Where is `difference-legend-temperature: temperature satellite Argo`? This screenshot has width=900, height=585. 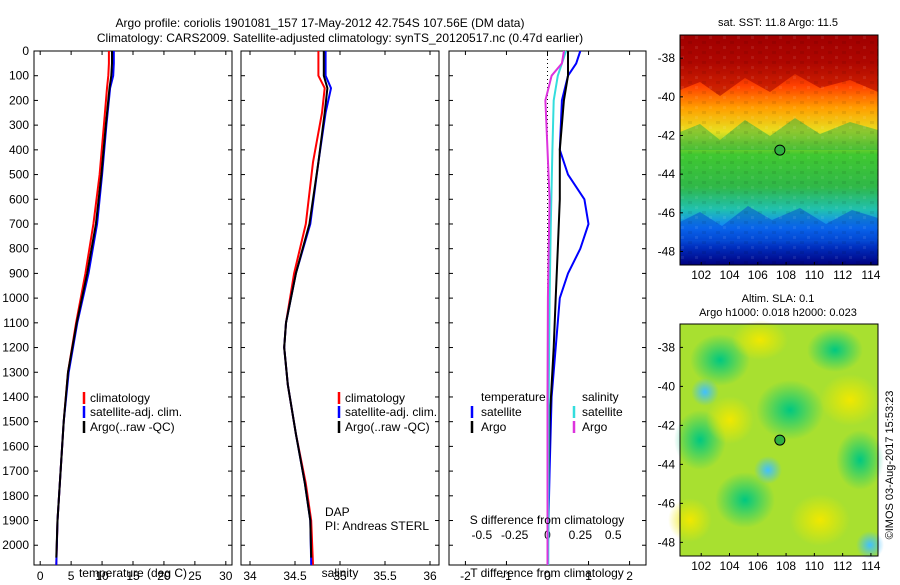
difference-legend-temperature: temperature satellite Argo is located at coordinates (508, 412).